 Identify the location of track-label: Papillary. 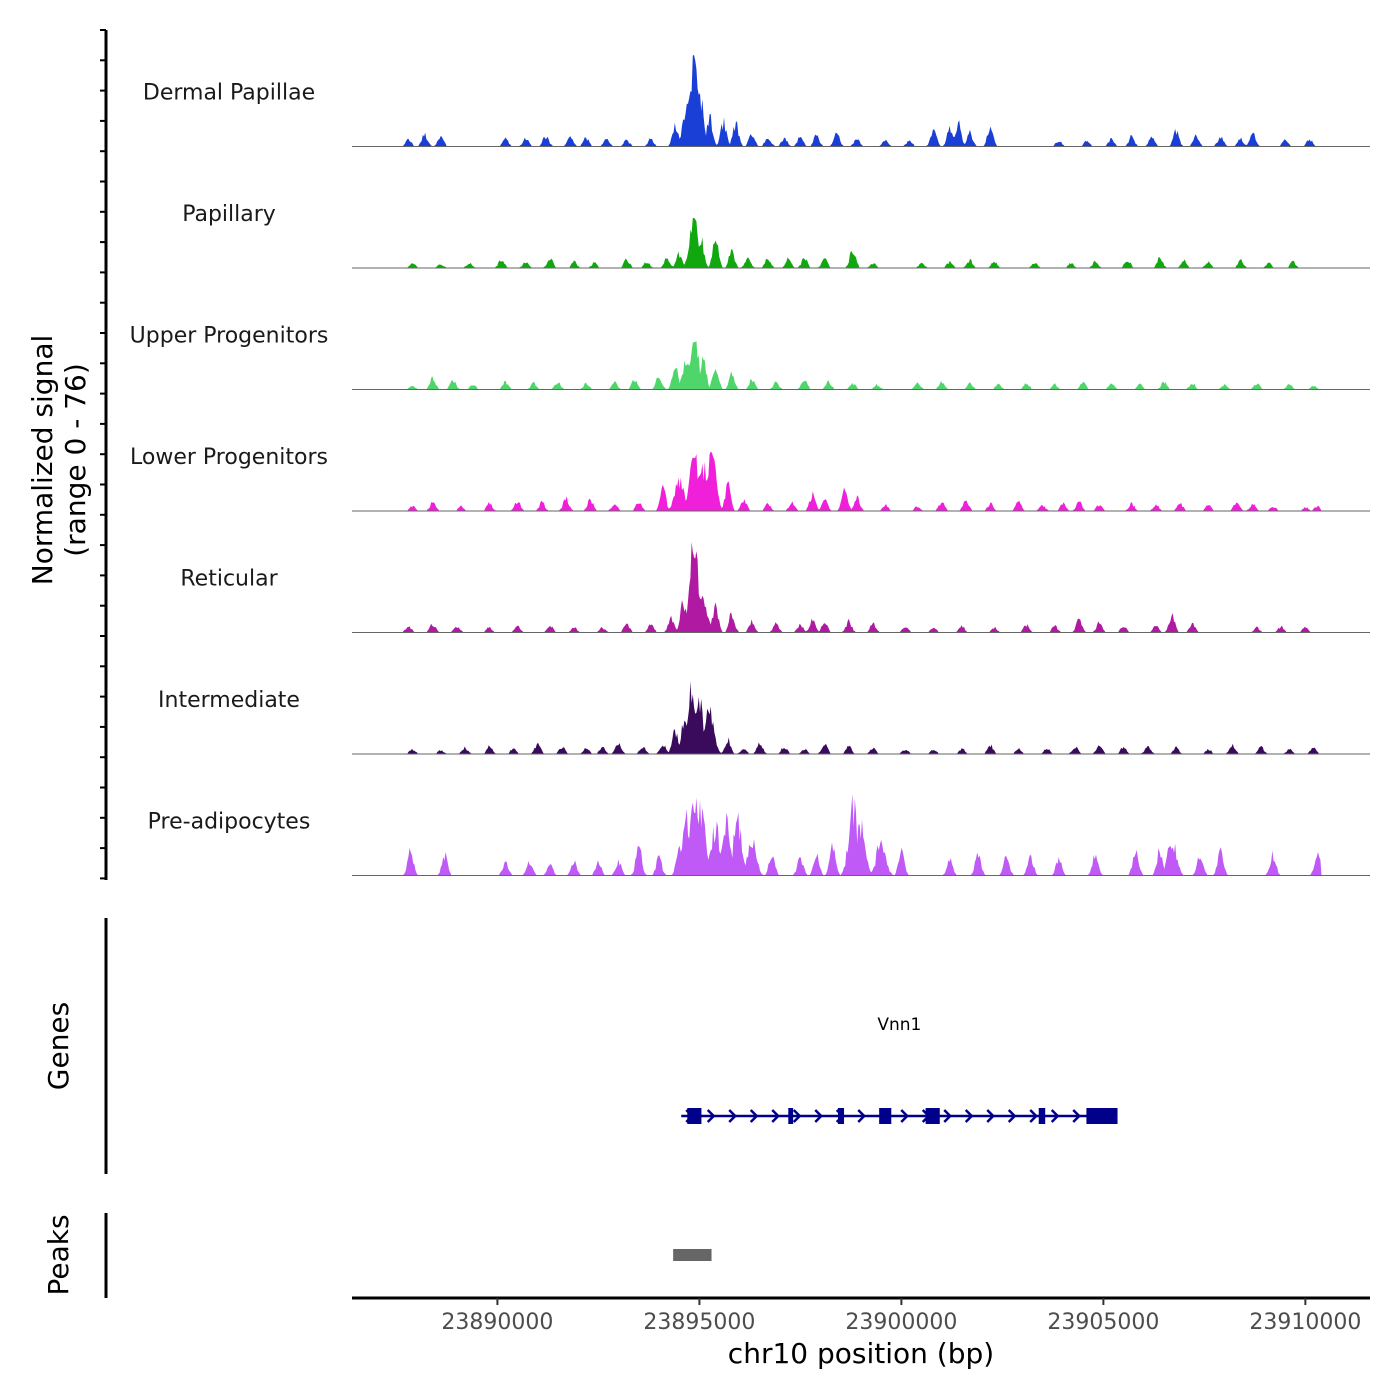
(229, 214).